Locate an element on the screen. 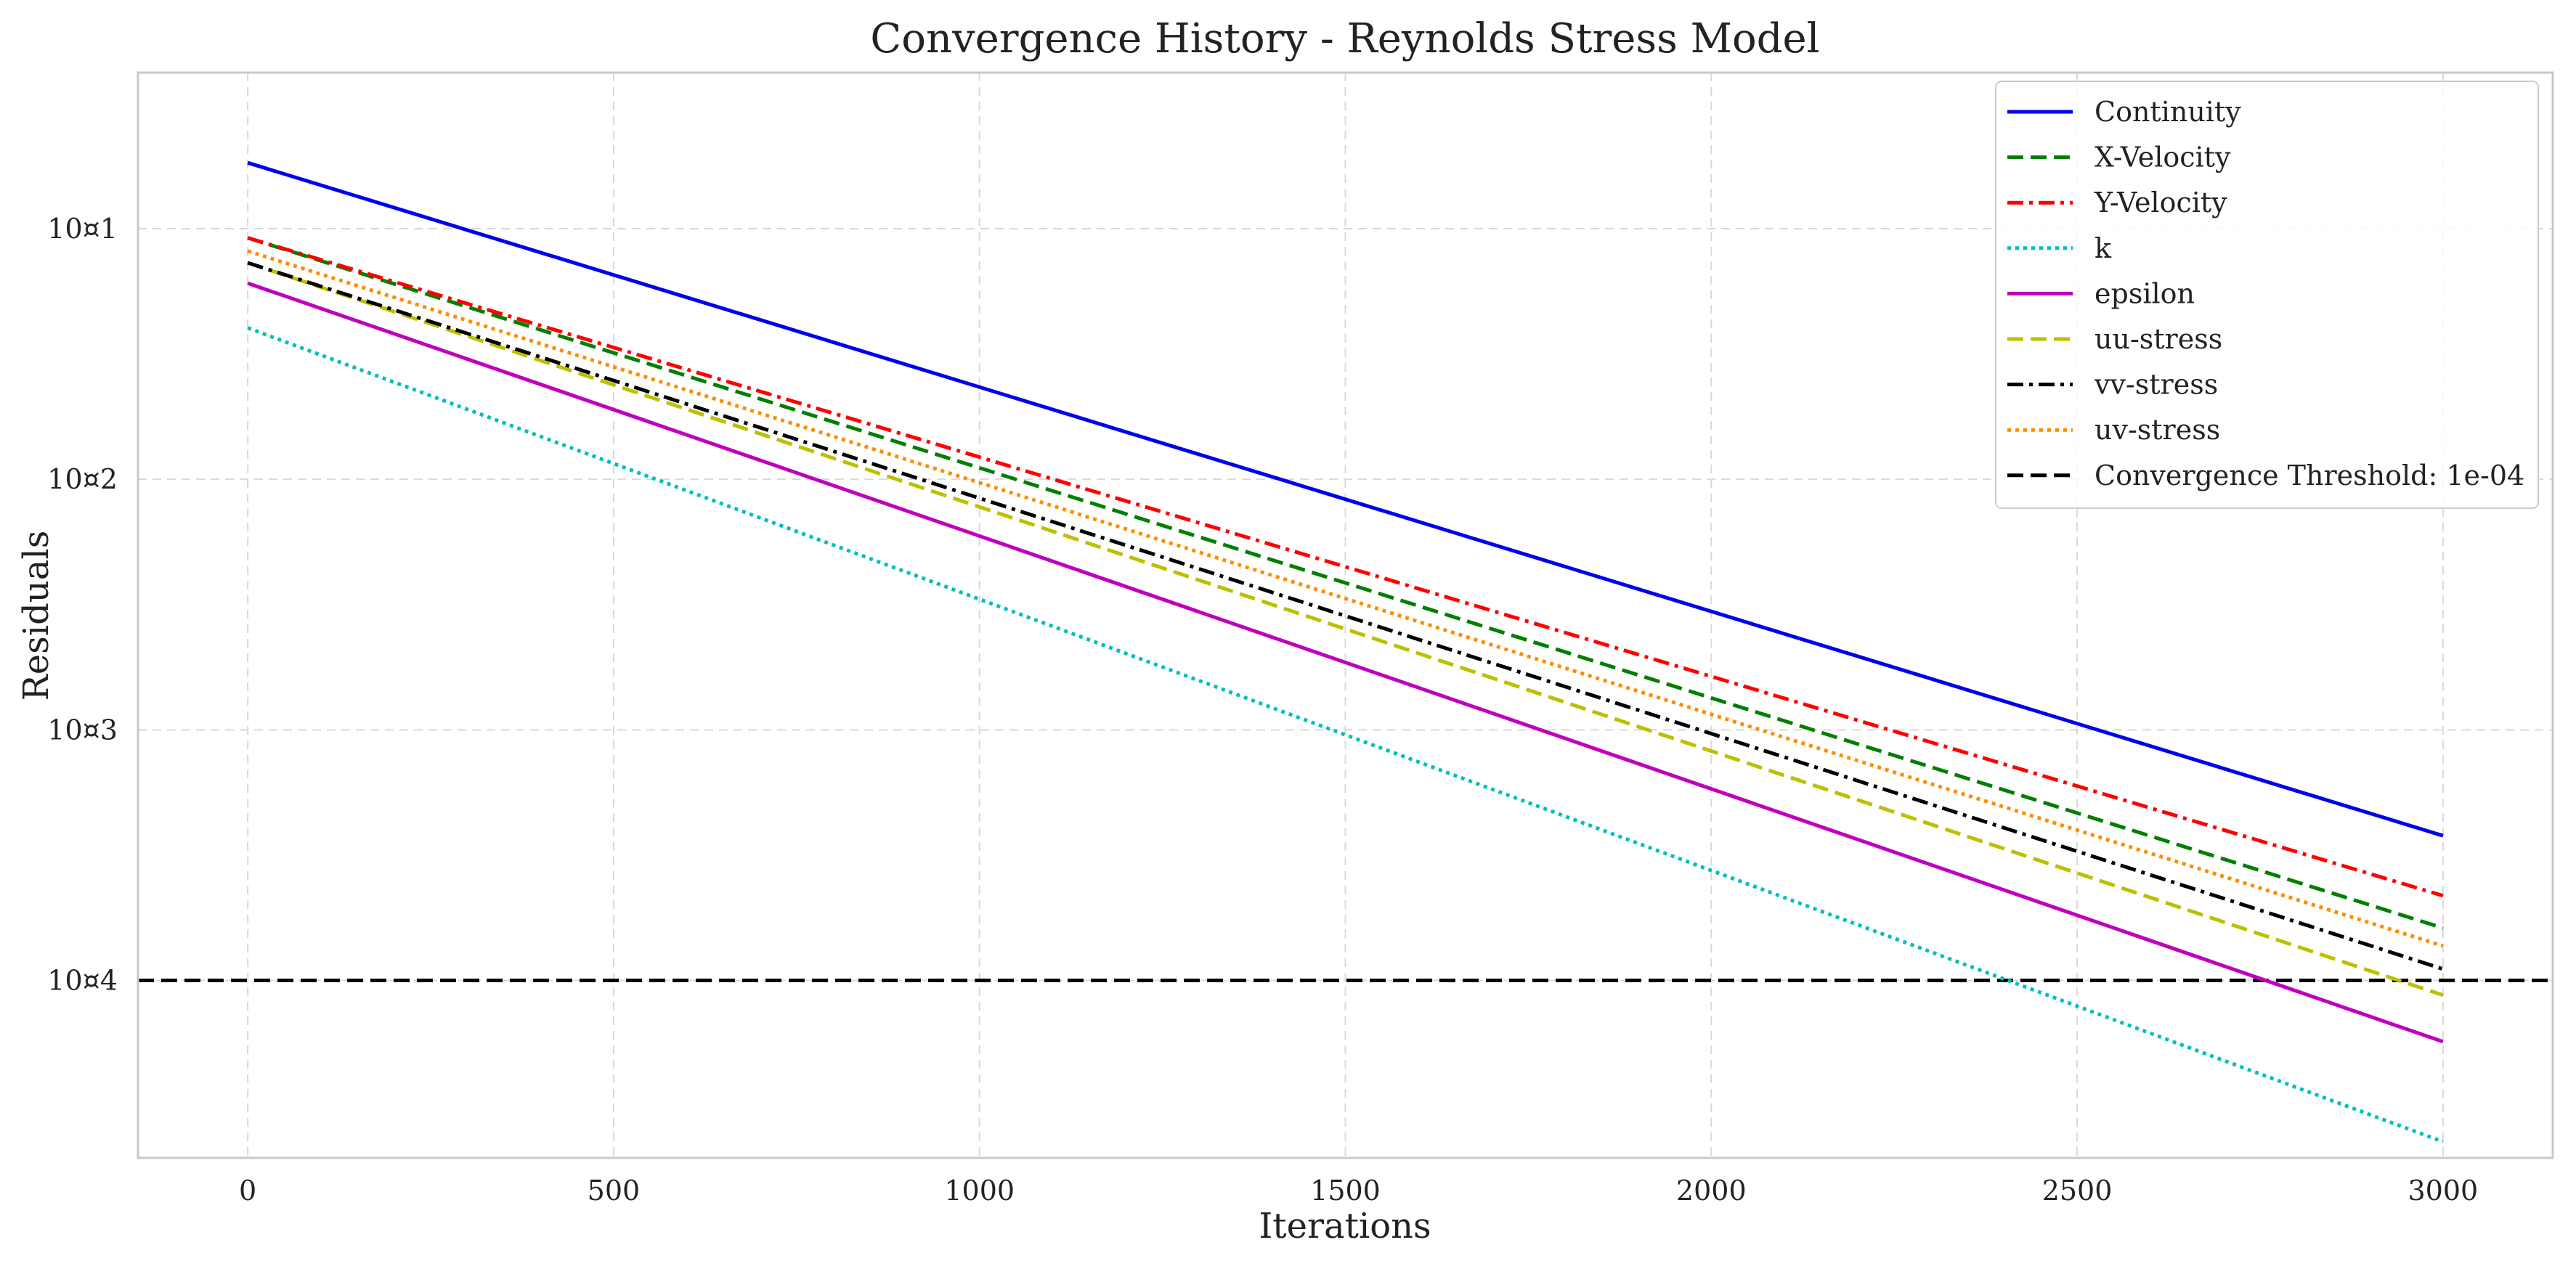 This screenshot has width=2576, height=1269. y-tick-label: 10¤3 is located at coordinates (82, 730).